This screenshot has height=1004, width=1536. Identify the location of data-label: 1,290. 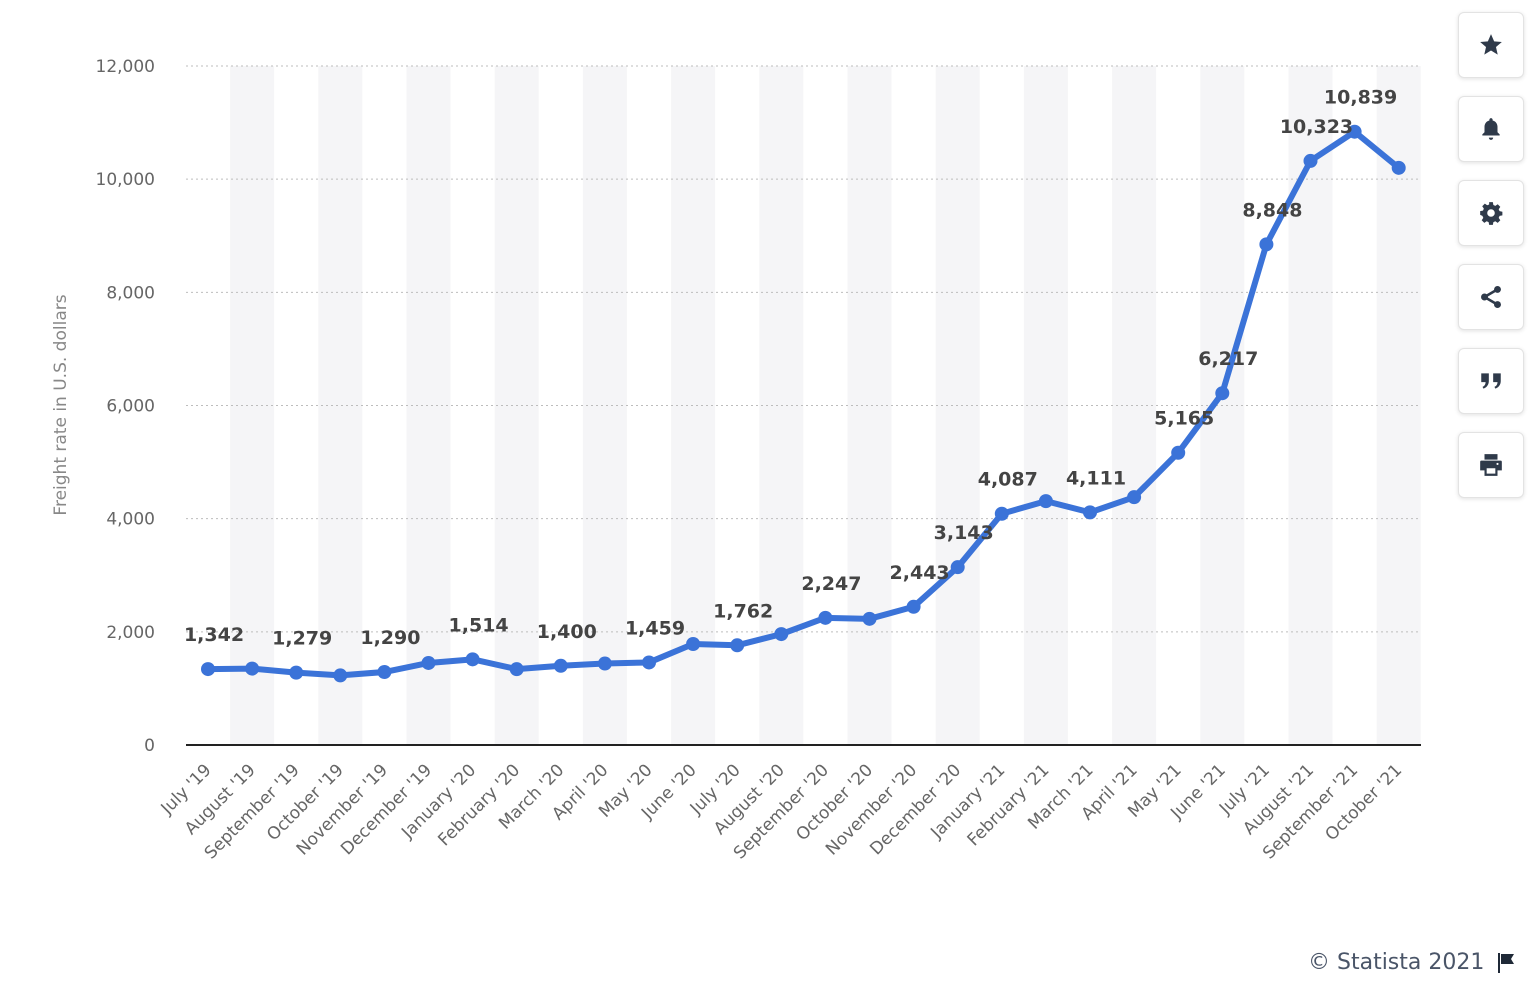
(390, 638).